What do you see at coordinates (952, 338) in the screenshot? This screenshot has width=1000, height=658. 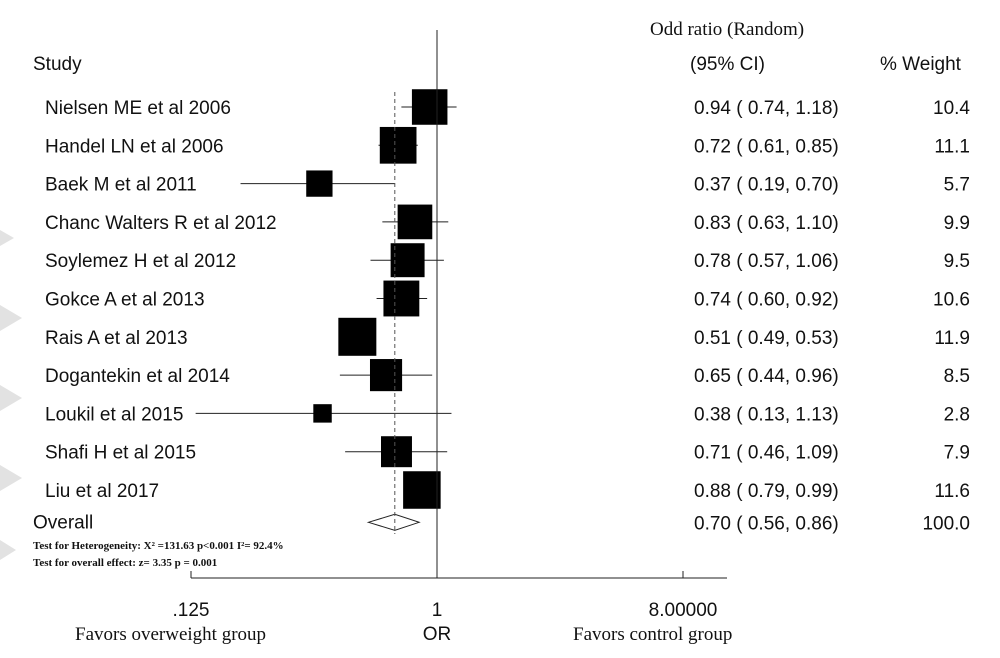 I see `weight-text: 11.9` at bounding box center [952, 338].